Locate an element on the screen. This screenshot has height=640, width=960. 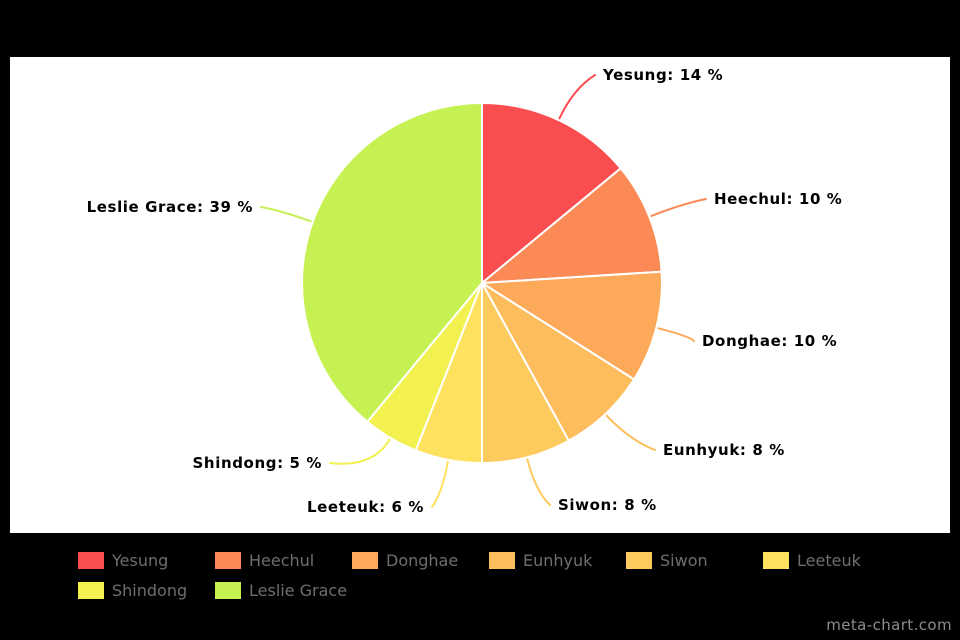
legend-item-eunhyuk: Eunhyuk is located at coordinates (557, 560).